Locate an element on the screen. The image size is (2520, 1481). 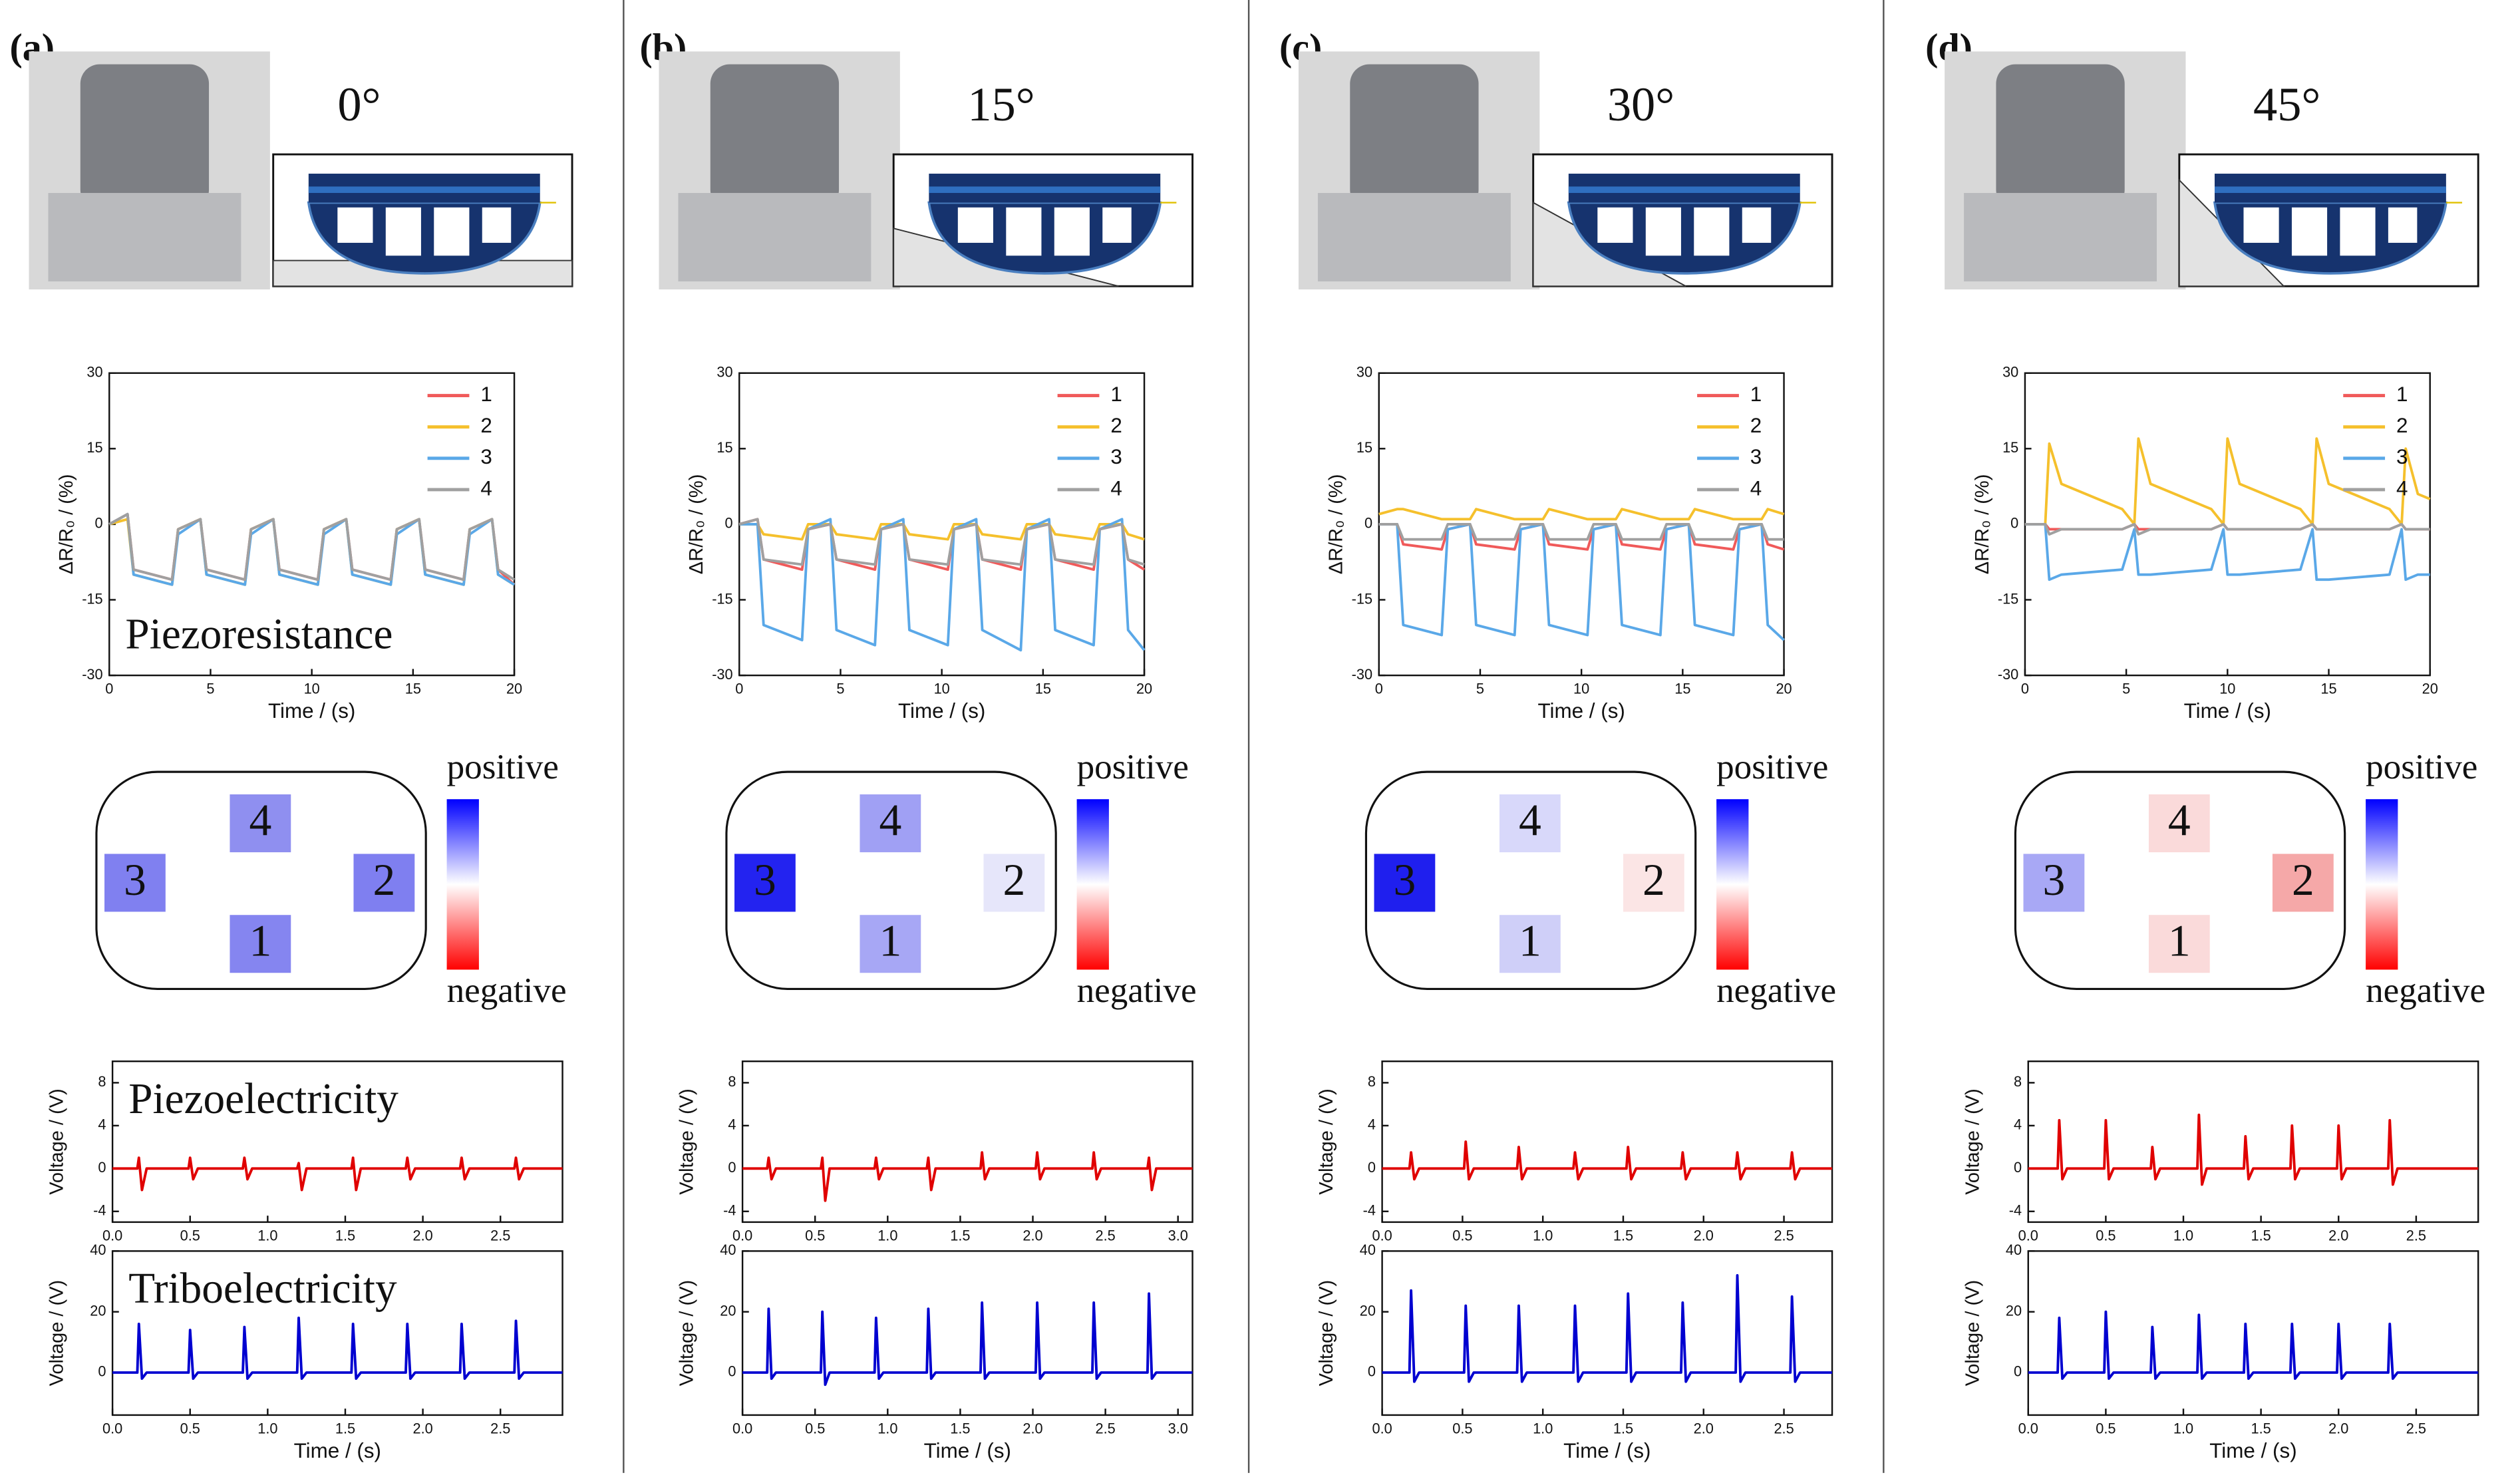
angle-label: 30° is located at coordinates (1641, 104).